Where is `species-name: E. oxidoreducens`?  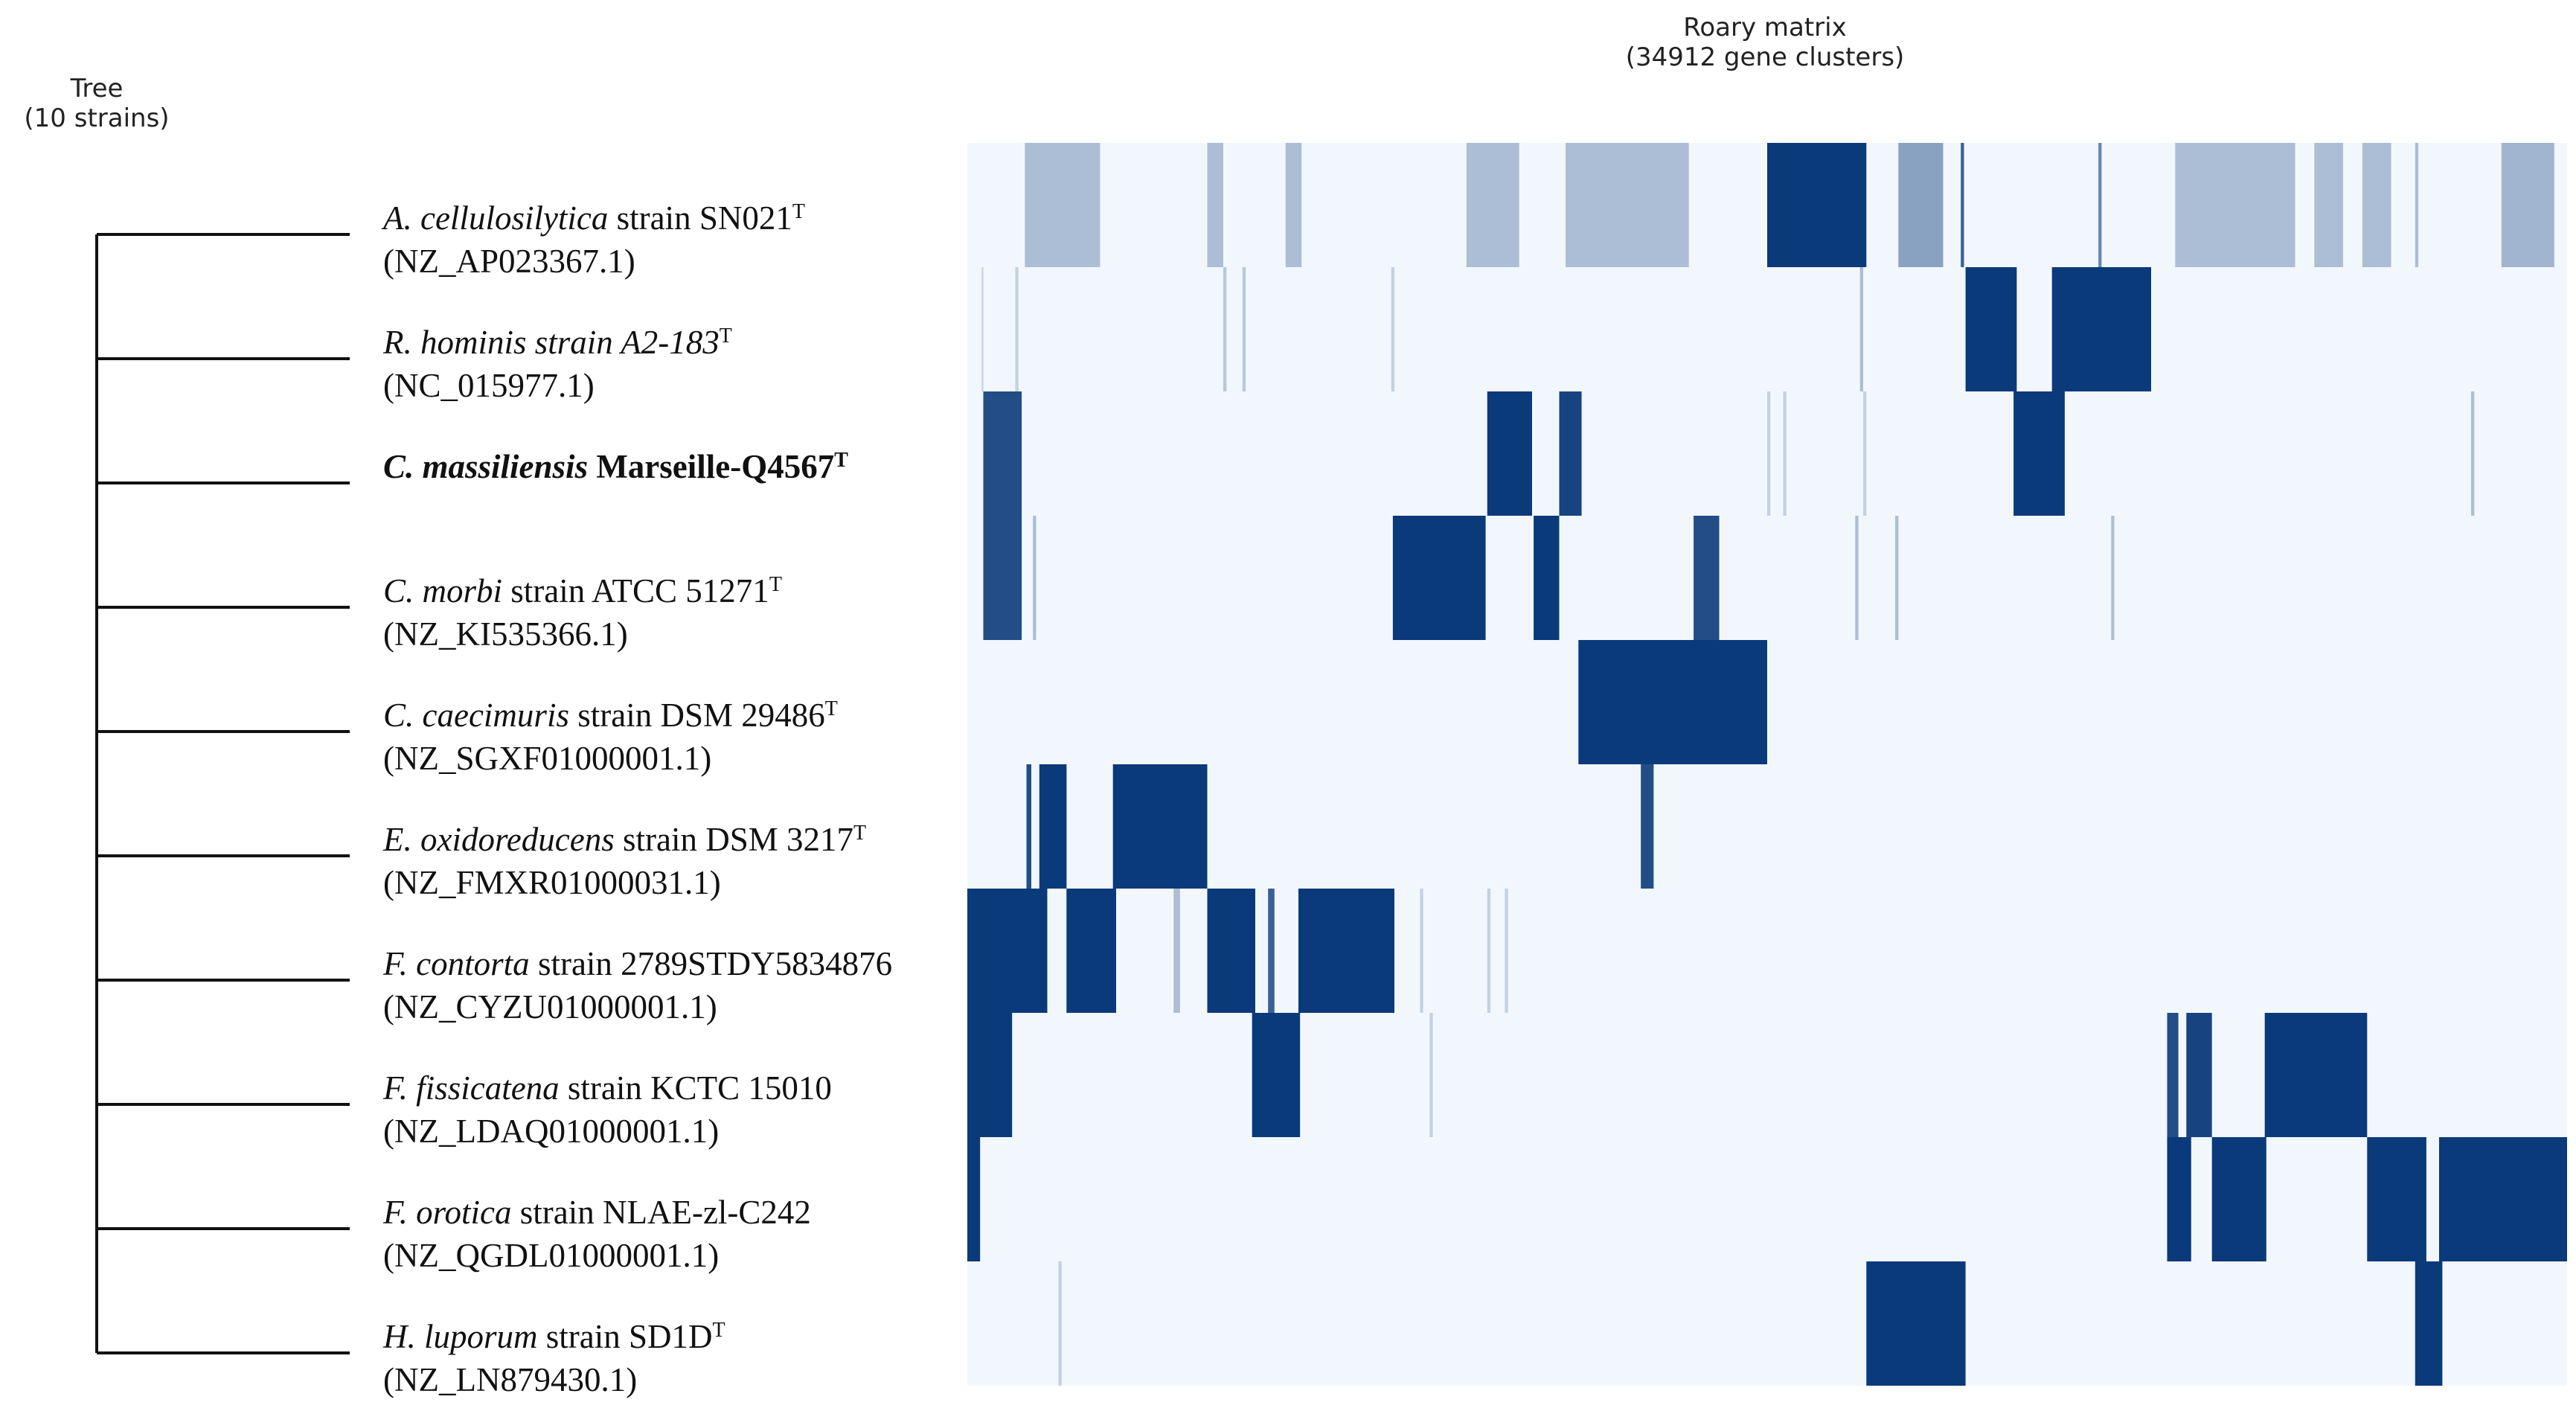
species-name: E. oxidoreducens is located at coordinates (498, 839).